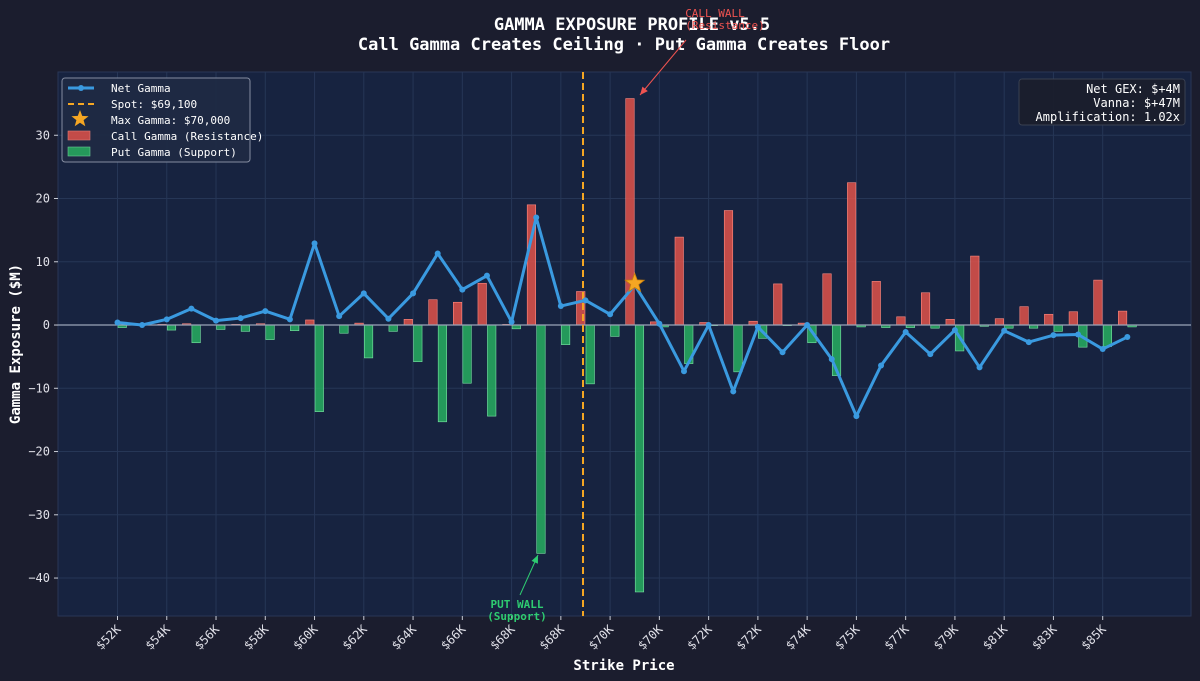  What do you see at coordinates (79, 135) in the screenshot?
I see `legend-call-swatch` at bounding box center [79, 135].